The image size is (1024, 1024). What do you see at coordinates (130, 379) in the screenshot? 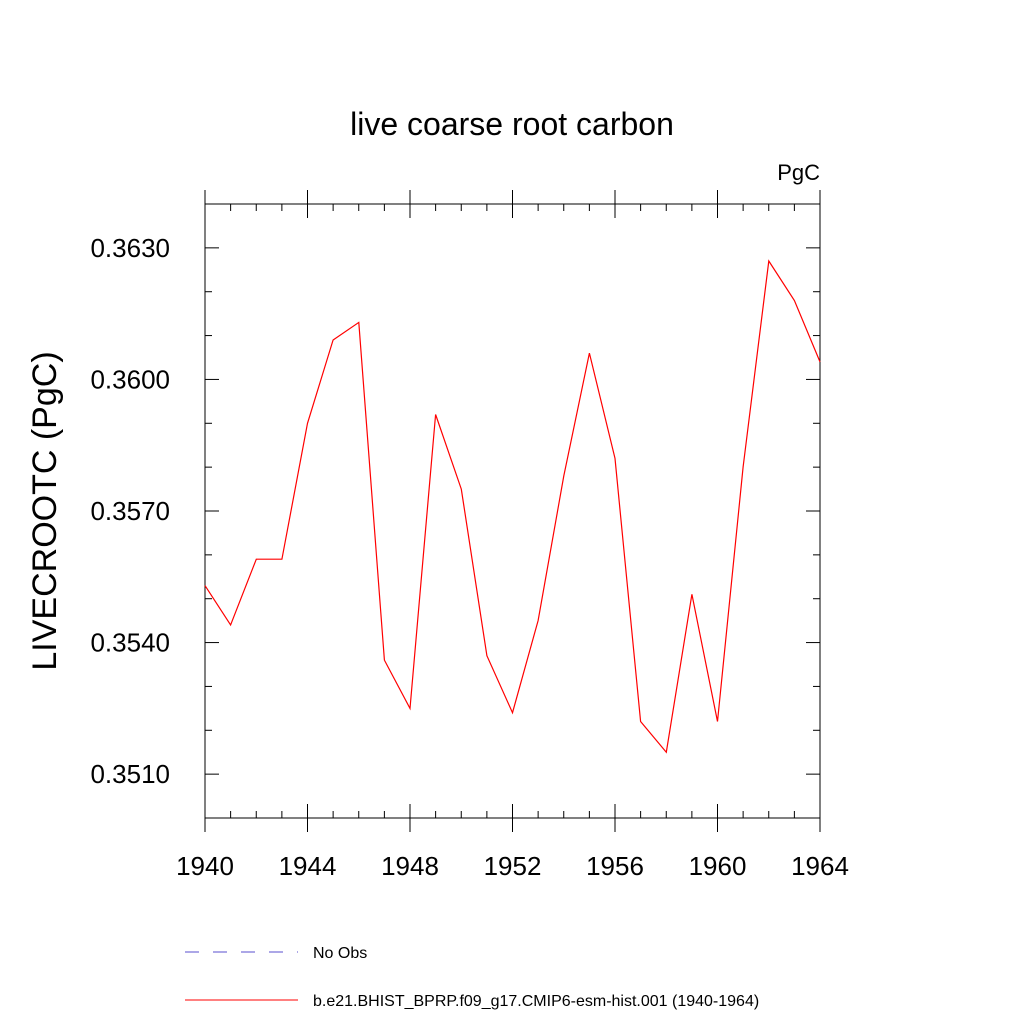
I see `y-tick-label: 0.3600` at bounding box center [130, 379].